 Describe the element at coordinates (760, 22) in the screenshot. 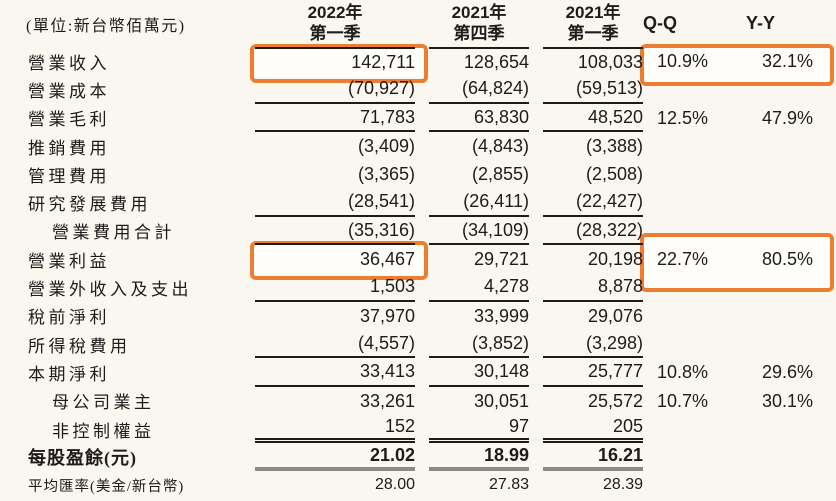

I see `column-header-yy: Y-Y` at that location.